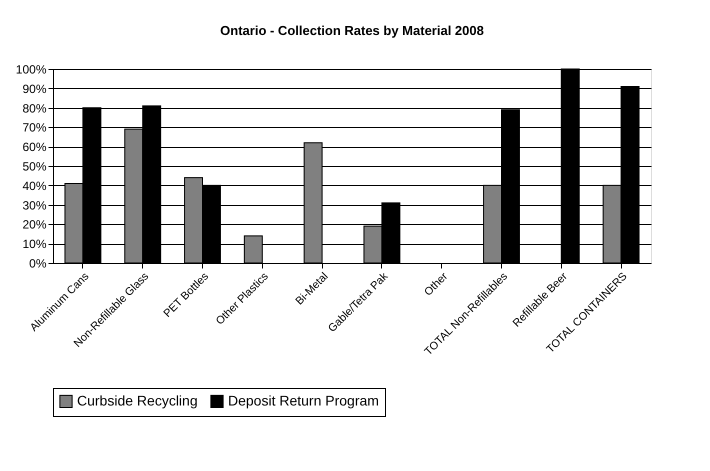  Describe the element at coordinates (34, 89) in the screenshot. I see `y-tick-label: 90%` at that location.